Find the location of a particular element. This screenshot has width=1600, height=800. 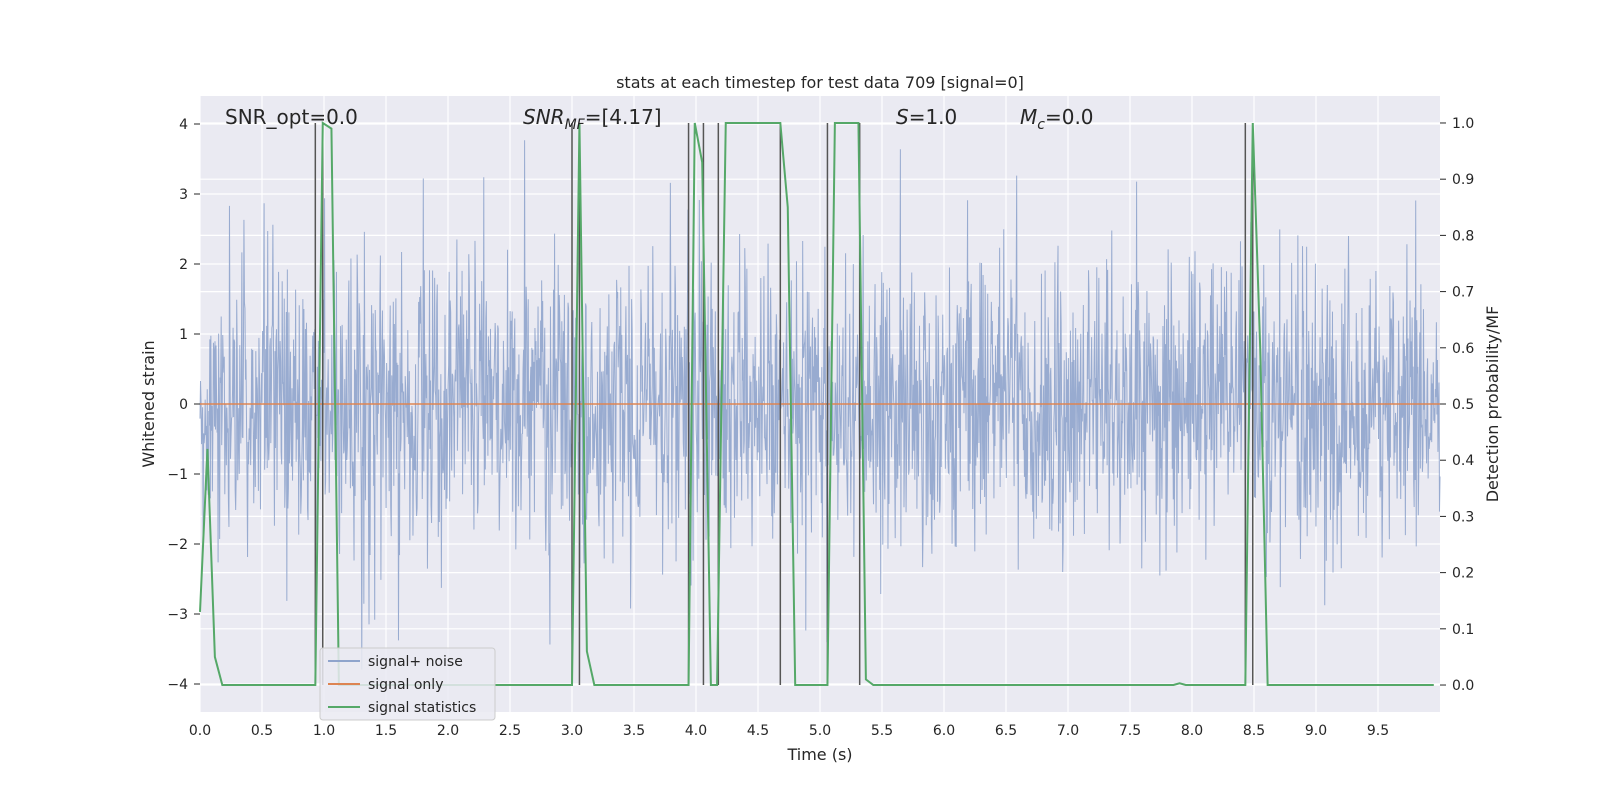

x-tick-label: 6.5 is located at coordinates (1006, 731).